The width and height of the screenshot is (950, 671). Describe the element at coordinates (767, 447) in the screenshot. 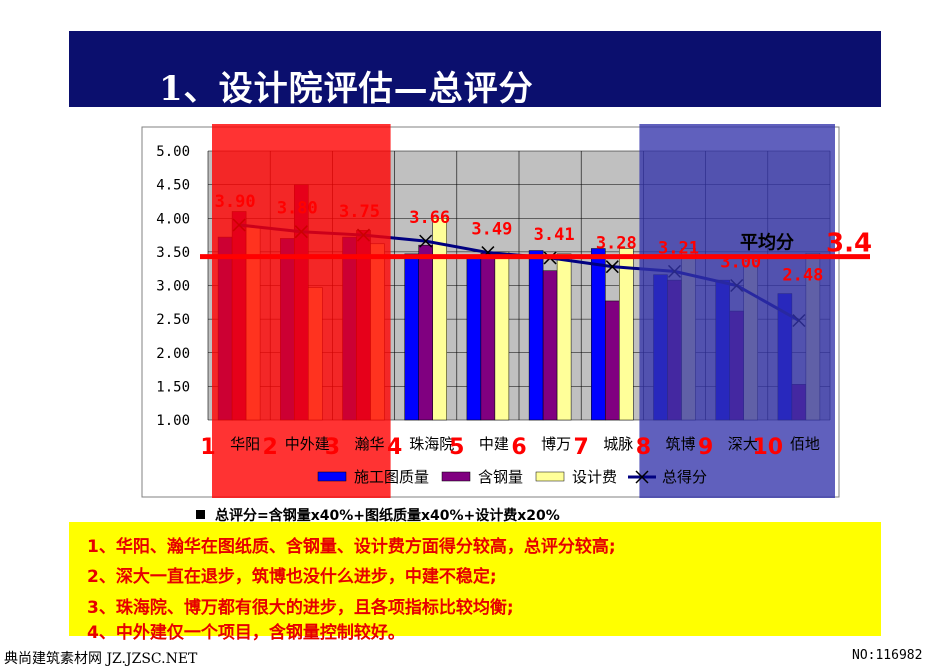

I see `rank-number: 10` at that location.